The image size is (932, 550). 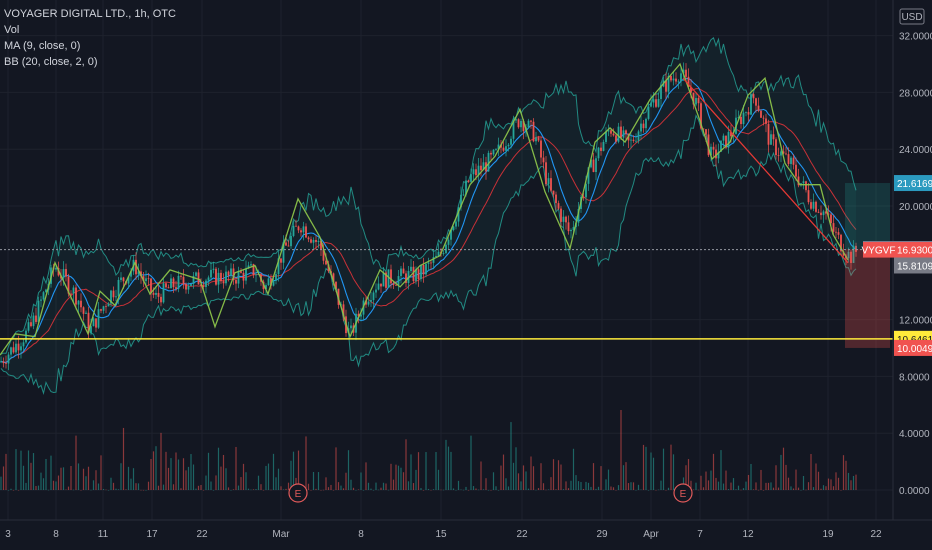 What do you see at coordinates (12, 30) in the screenshot?
I see `indicator-vol: Vol` at bounding box center [12, 30].